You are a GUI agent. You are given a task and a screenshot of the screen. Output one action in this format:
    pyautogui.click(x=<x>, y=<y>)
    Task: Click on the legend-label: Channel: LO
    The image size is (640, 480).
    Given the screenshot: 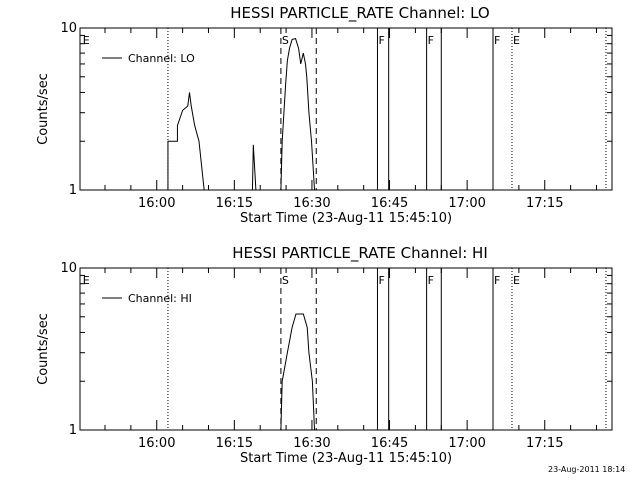 What is the action you would take?
    pyautogui.click(x=161, y=58)
    